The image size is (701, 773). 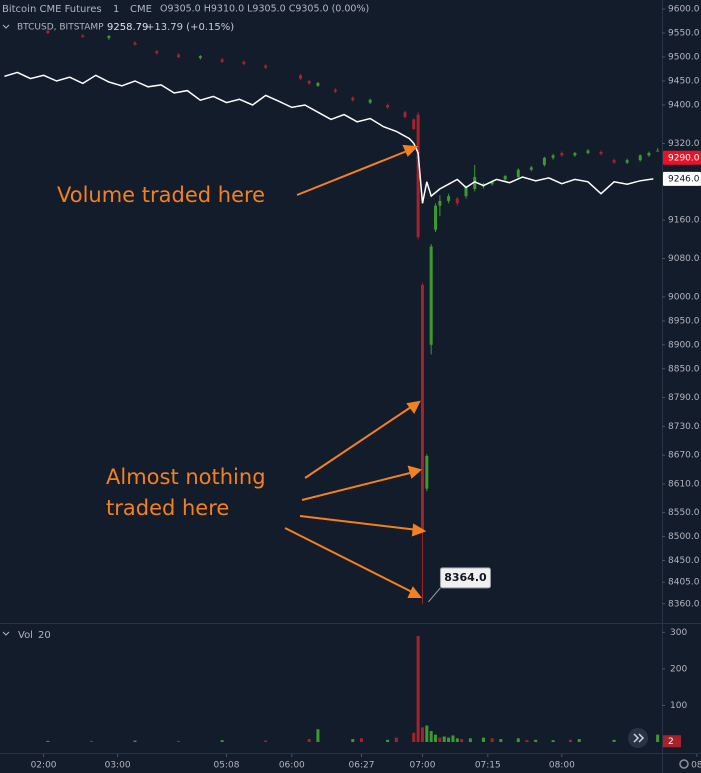 I want to click on annotation-arrows, so click(x=355, y=371).